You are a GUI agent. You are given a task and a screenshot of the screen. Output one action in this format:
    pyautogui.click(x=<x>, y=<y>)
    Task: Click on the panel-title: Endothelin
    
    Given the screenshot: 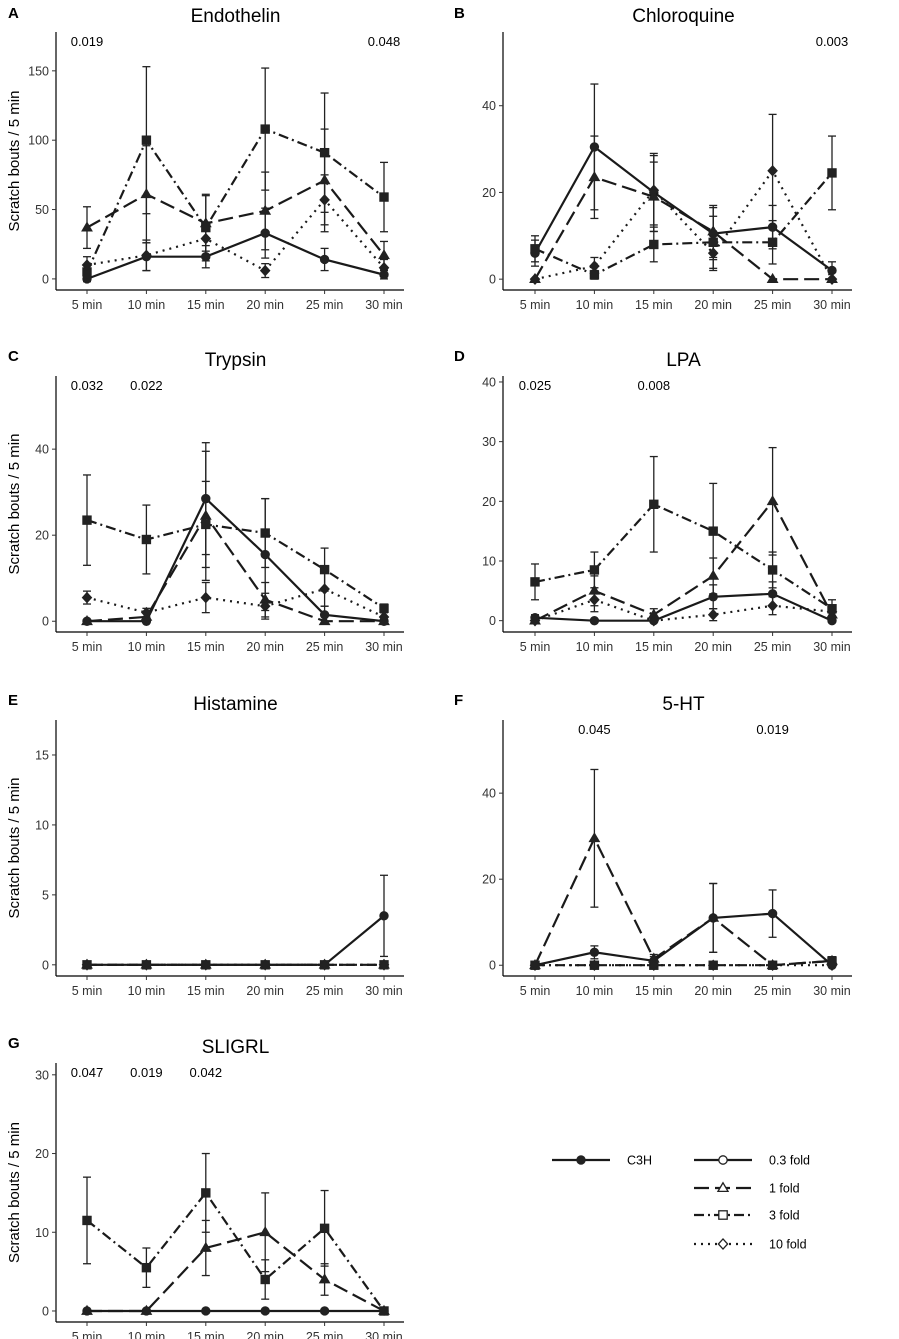 What is the action you would take?
    pyautogui.click(x=236, y=16)
    